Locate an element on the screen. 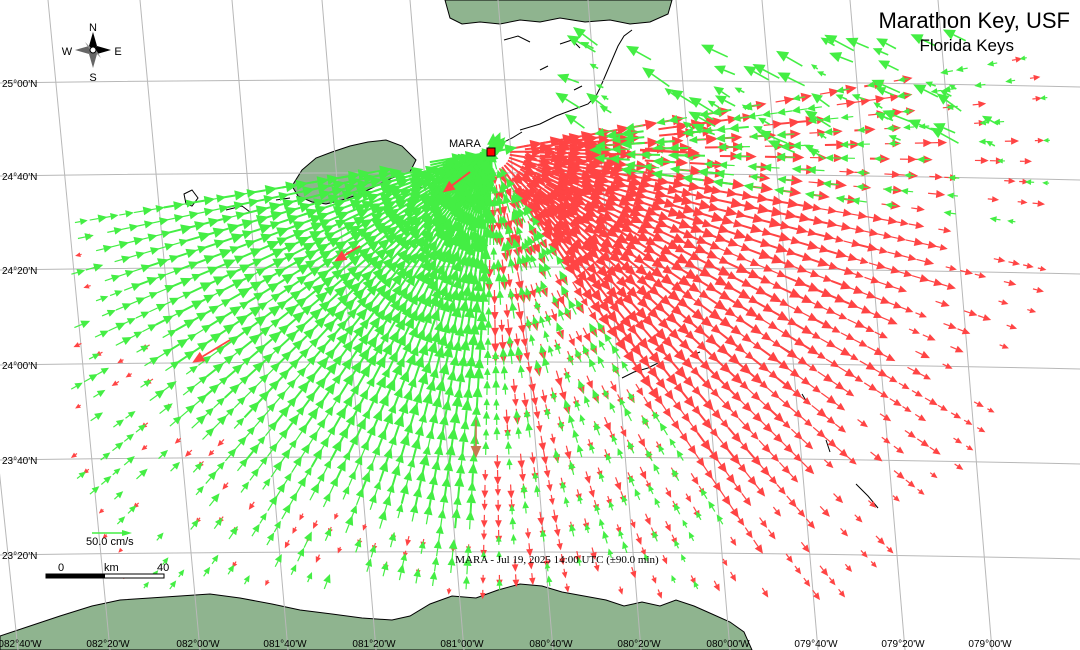 This screenshot has height=650, width=1080. lon-label: 080°40'W is located at coordinates (551, 644).